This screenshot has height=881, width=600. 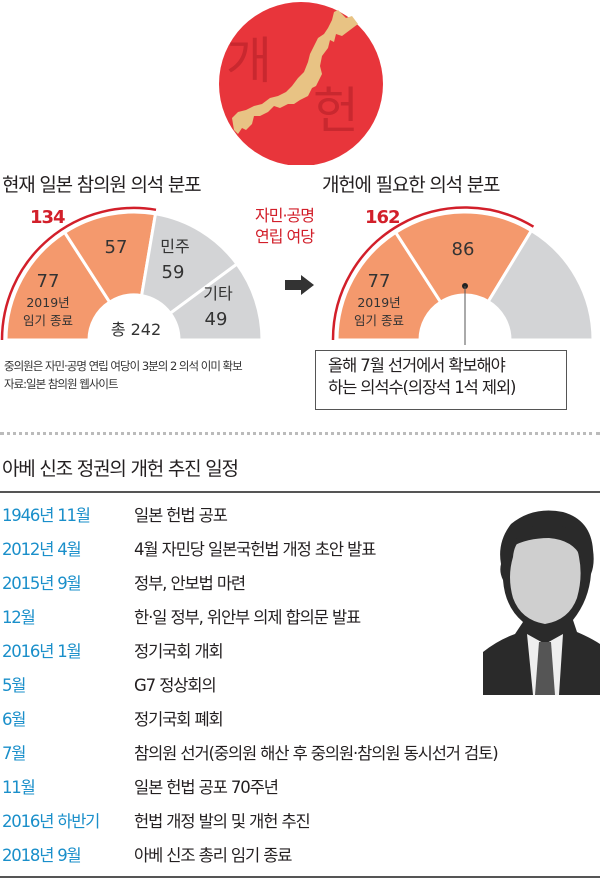 I want to click on svg-text: 57, so click(x=116, y=247).